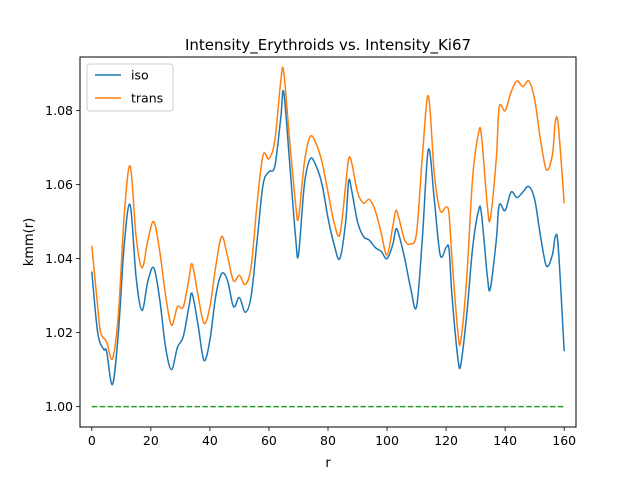 The width and height of the screenshot is (640, 480). What do you see at coordinates (130, 87) in the screenshot?
I see `legend: iso trans` at bounding box center [130, 87].